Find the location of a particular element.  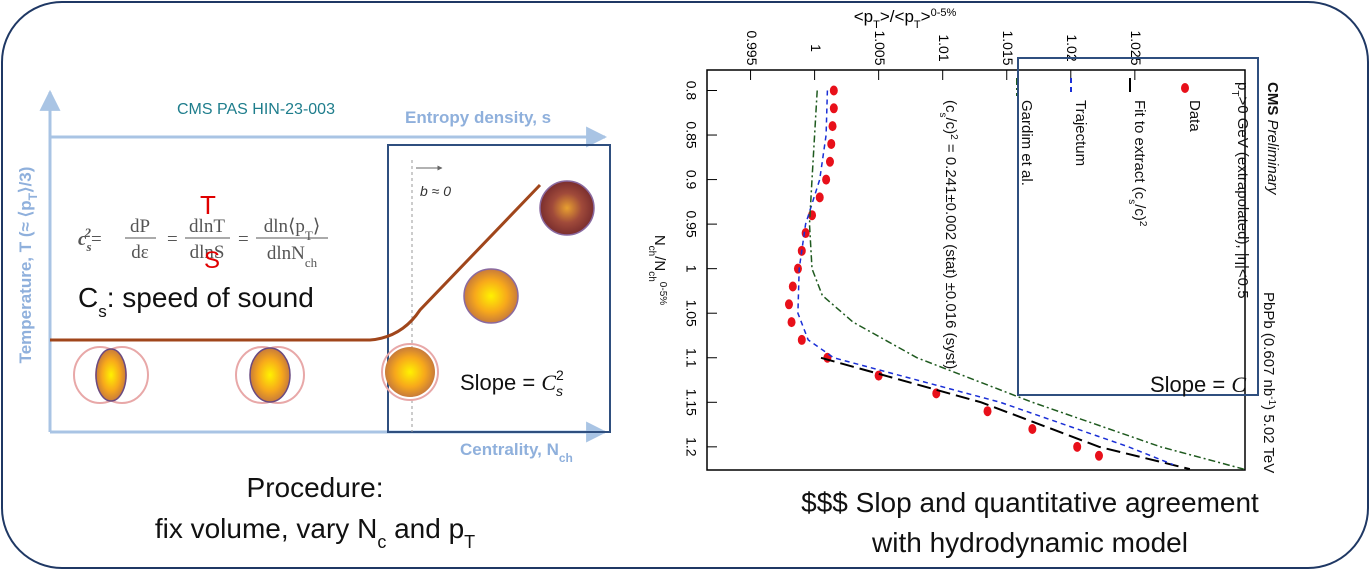

x-tick-label: 1.15 is located at coordinates (691, 402).